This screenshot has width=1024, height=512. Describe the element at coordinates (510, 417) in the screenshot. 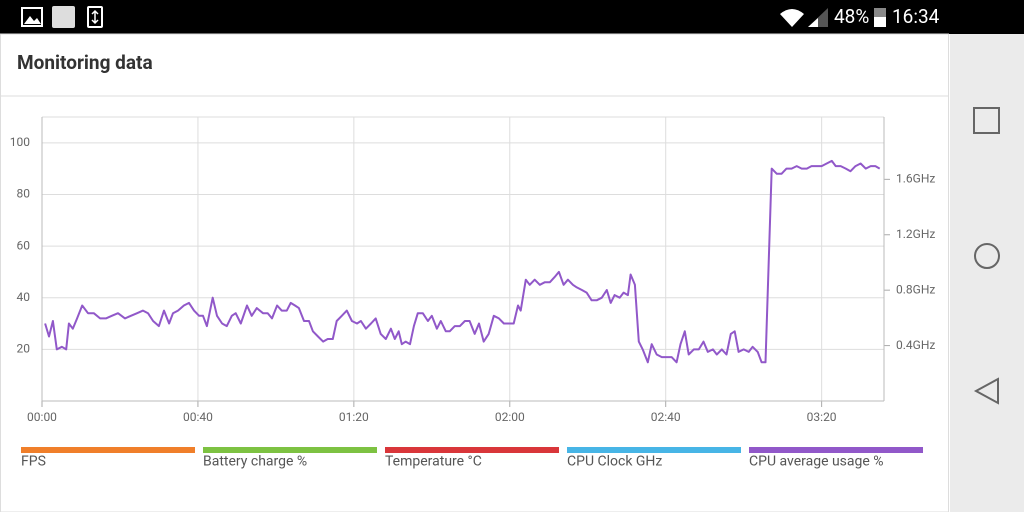

I see `x-tick-label: 02:00` at that location.